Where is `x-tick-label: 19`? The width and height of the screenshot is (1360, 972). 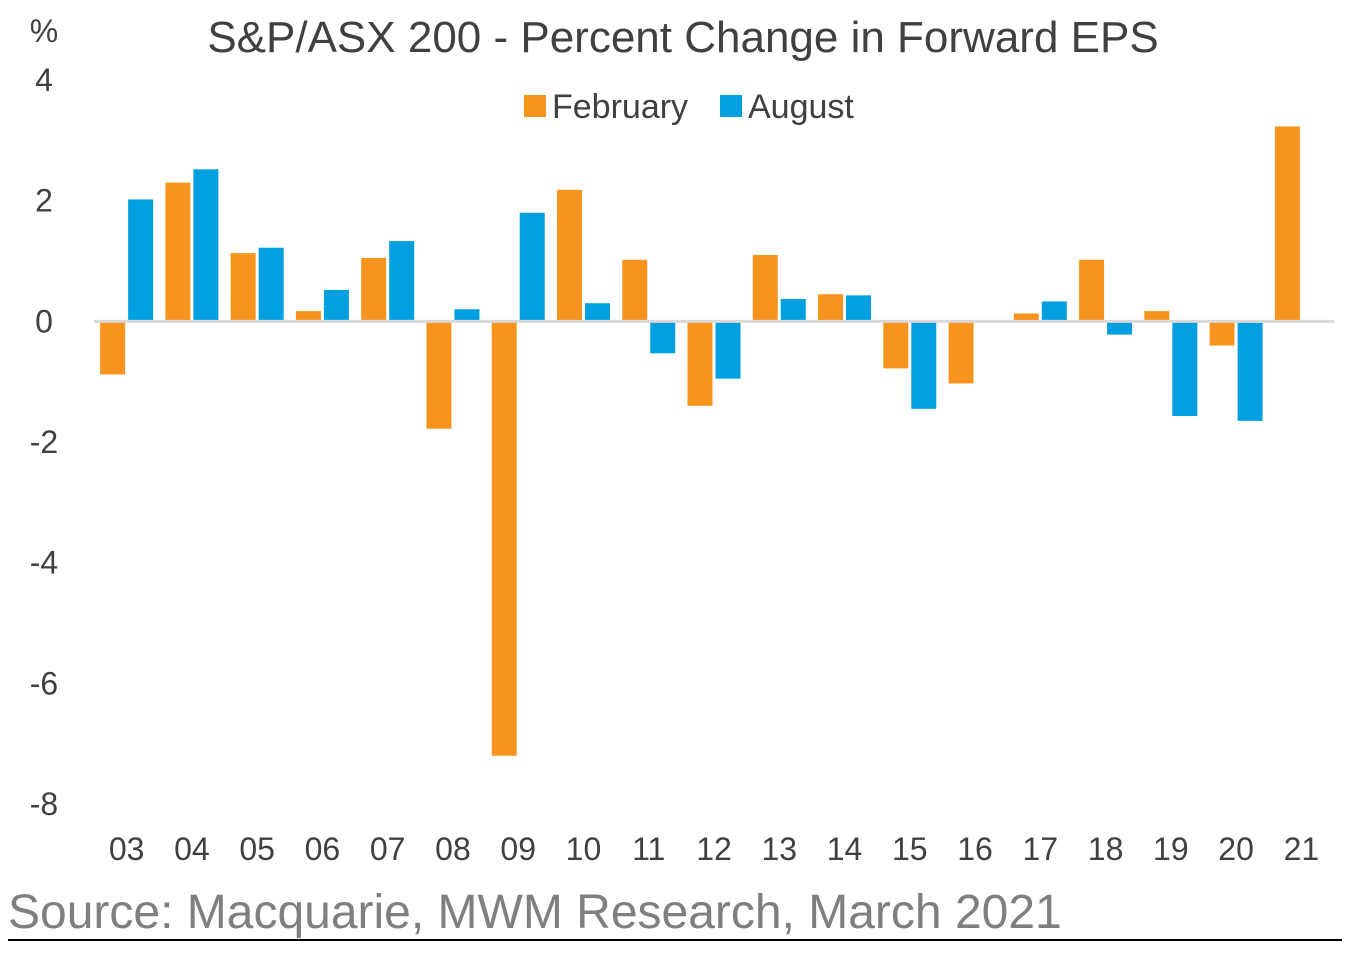 x-tick-label: 19 is located at coordinates (1171, 849).